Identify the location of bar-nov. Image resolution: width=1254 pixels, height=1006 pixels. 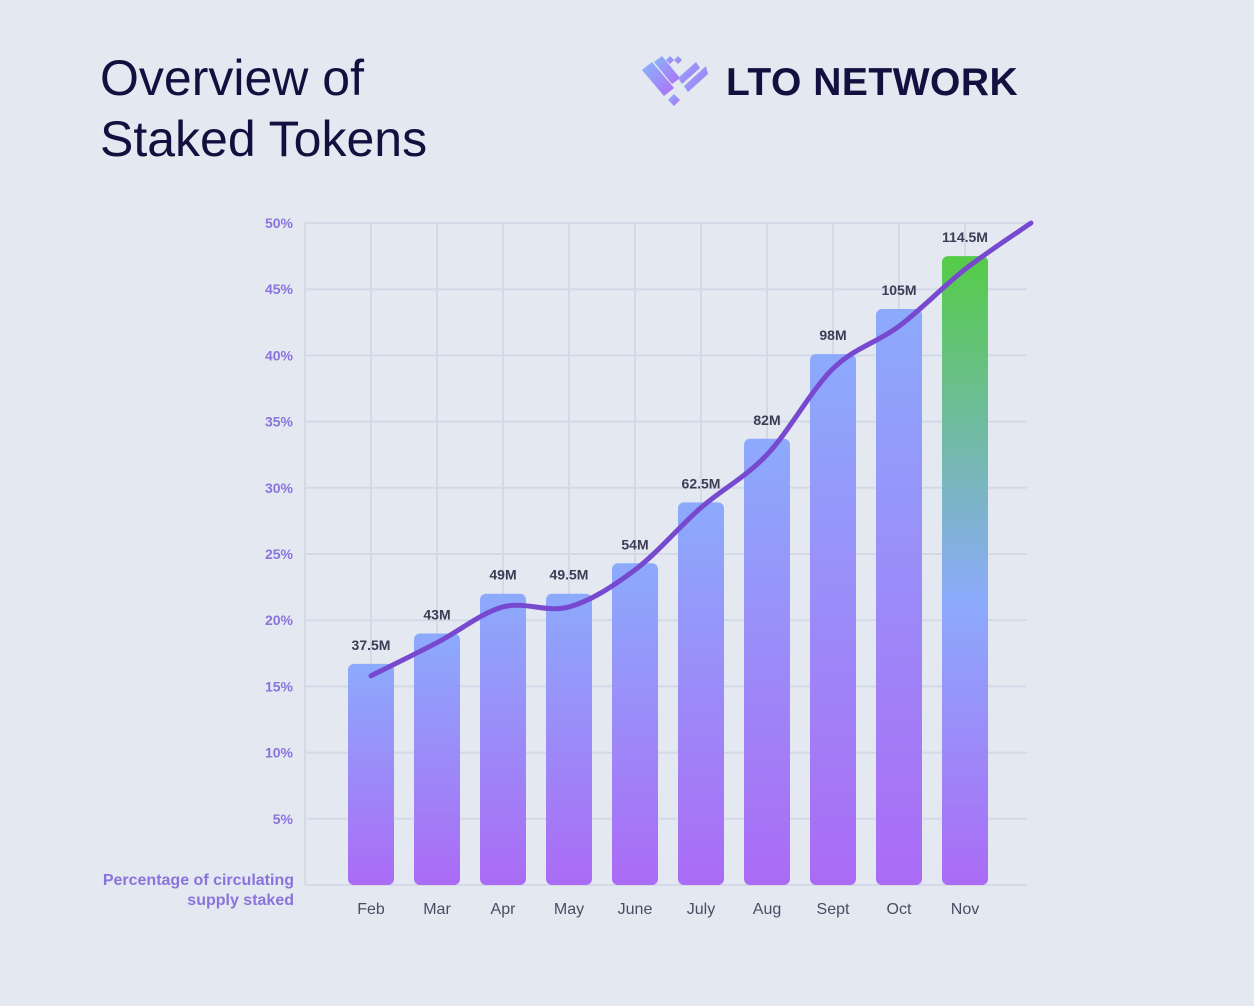
(965, 571).